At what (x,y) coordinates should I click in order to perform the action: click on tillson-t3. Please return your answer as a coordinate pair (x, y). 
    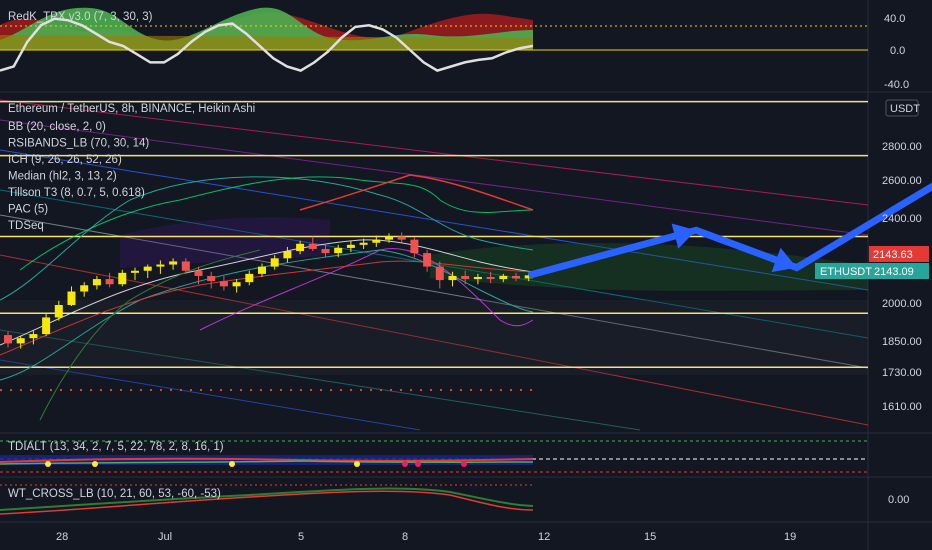
    Looking at the image, I should click on (267, 308).